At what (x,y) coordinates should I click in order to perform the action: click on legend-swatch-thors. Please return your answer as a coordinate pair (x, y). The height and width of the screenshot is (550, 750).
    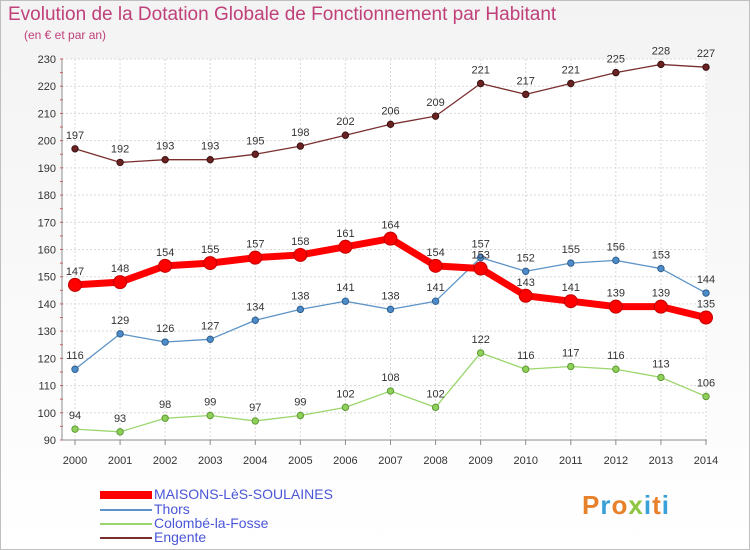
    Looking at the image, I should click on (126, 510).